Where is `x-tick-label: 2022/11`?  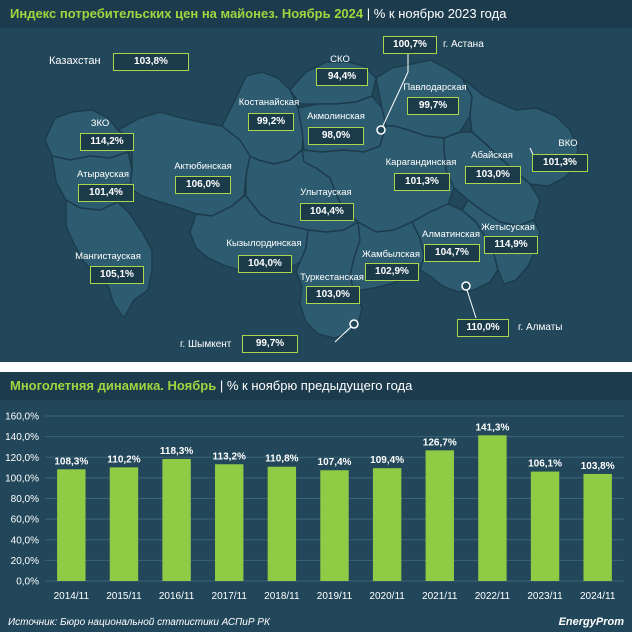 x-tick-label: 2022/11 is located at coordinates (493, 596).